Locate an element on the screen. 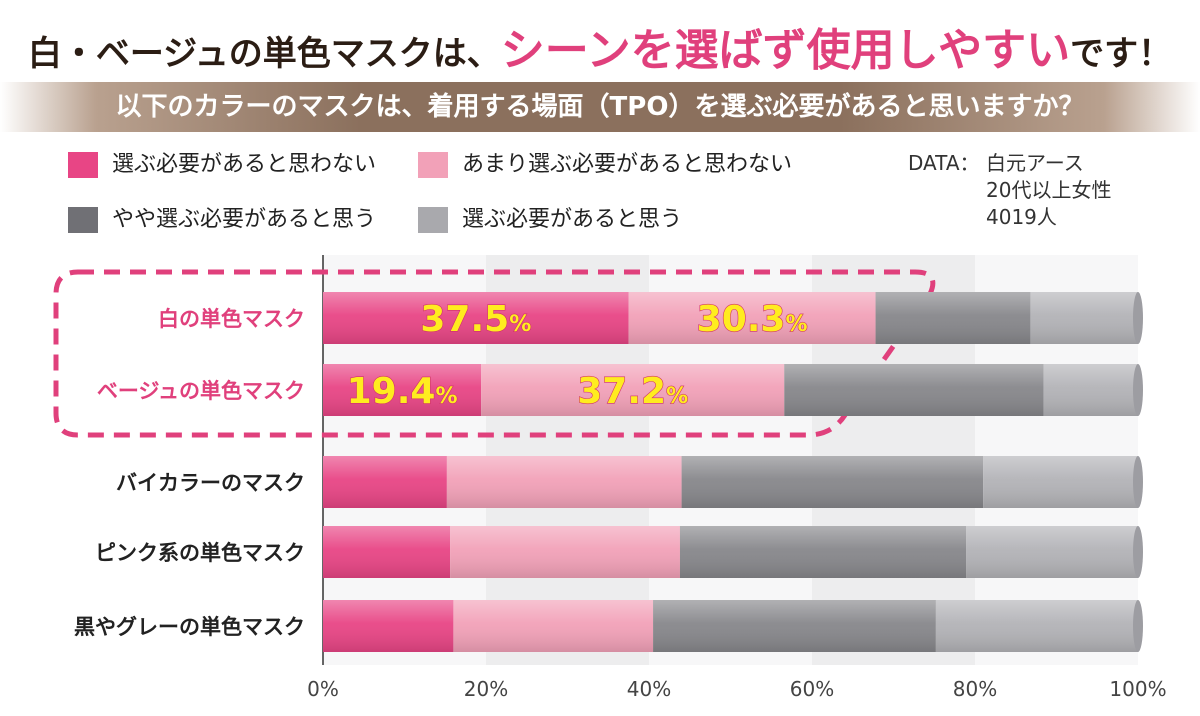  headline: 白・ベージュの単色マスクは、シーンを選ばず使用しやすいです！ is located at coordinates (600, 45).